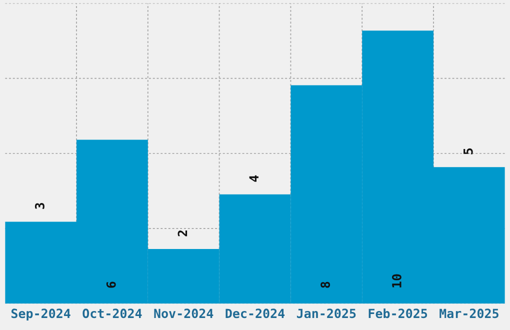 The image size is (510, 330). Describe the element at coordinates (398, 313) in the screenshot. I see `x-tick-label: Feb-2025` at that location.